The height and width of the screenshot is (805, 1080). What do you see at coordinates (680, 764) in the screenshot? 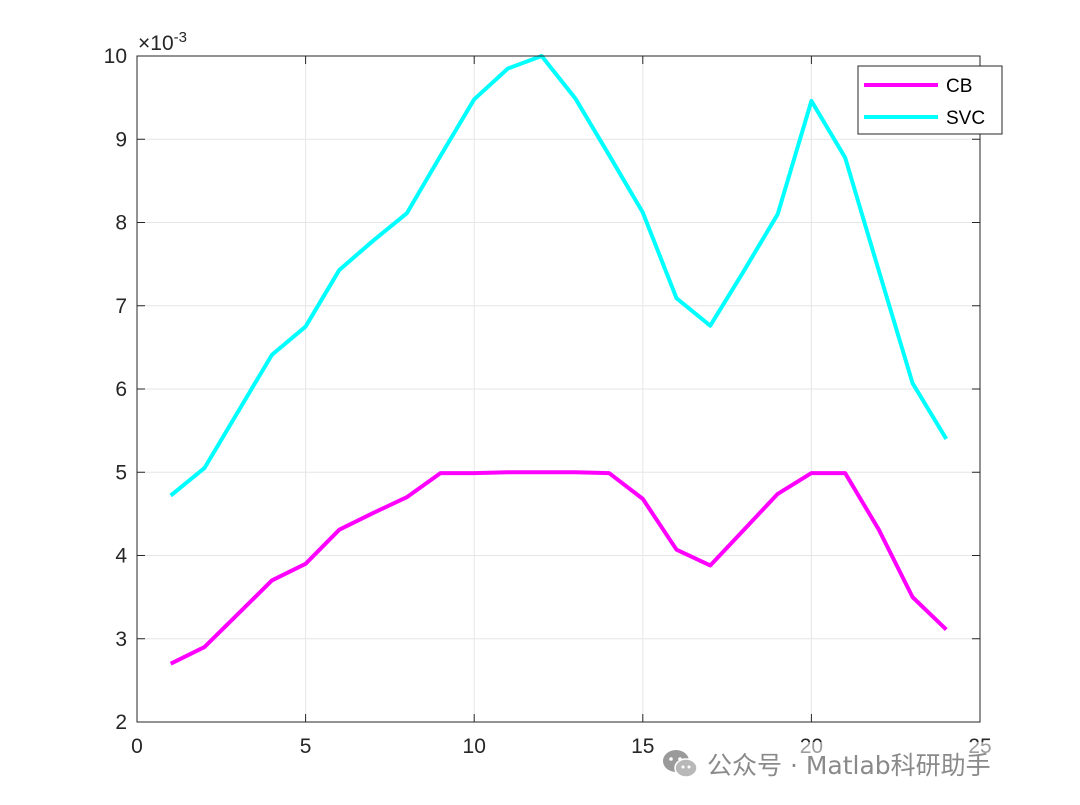
I see `wechat-icon` at bounding box center [680, 764].